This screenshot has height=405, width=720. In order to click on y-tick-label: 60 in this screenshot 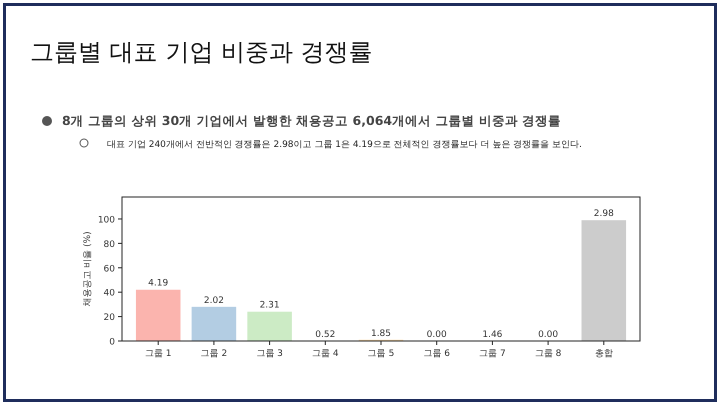, I will do `click(110, 269)`.